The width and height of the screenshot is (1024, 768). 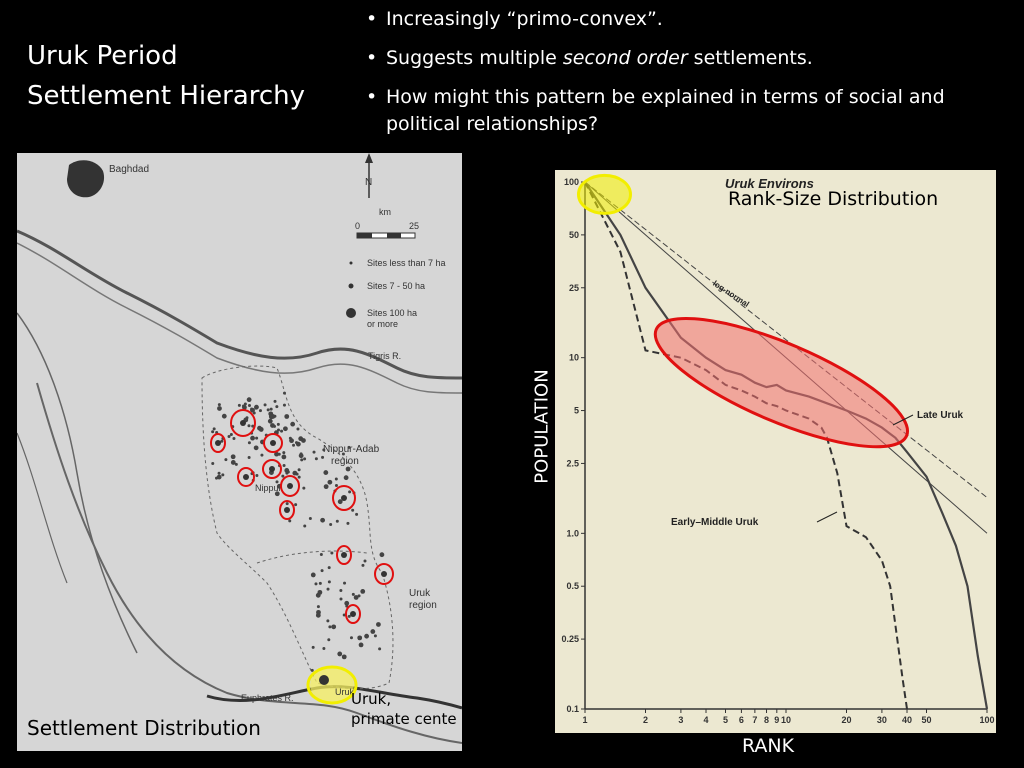 What do you see at coordinates (574, 235) in the screenshot?
I see `y-tick-label: 50` at bounding box center [574, 235].